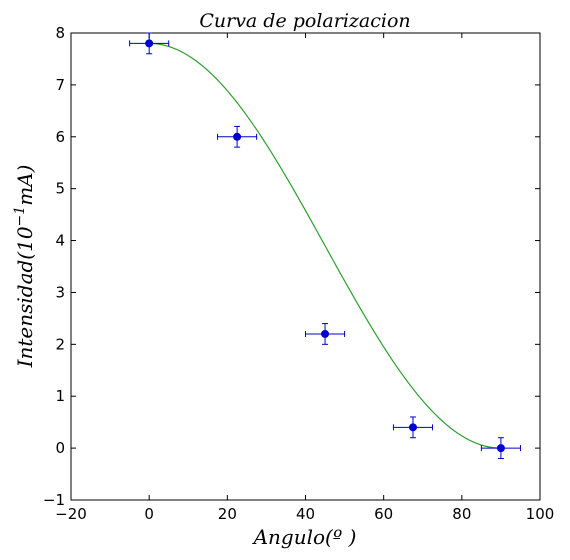 The image size is (570, 560). I want to click on y-tick-label: 3, so click(60, 292).